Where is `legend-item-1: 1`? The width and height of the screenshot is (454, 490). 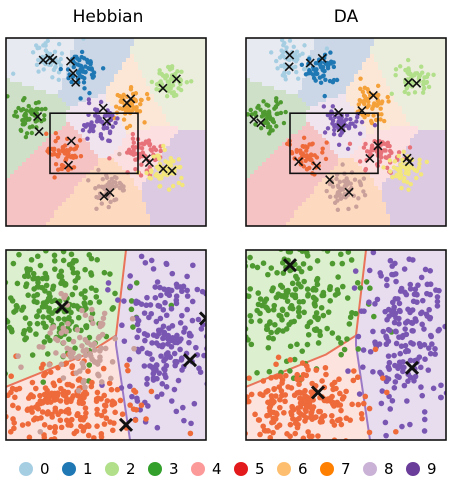 legend-item-1: 1 is located at coordinates (77, 469).